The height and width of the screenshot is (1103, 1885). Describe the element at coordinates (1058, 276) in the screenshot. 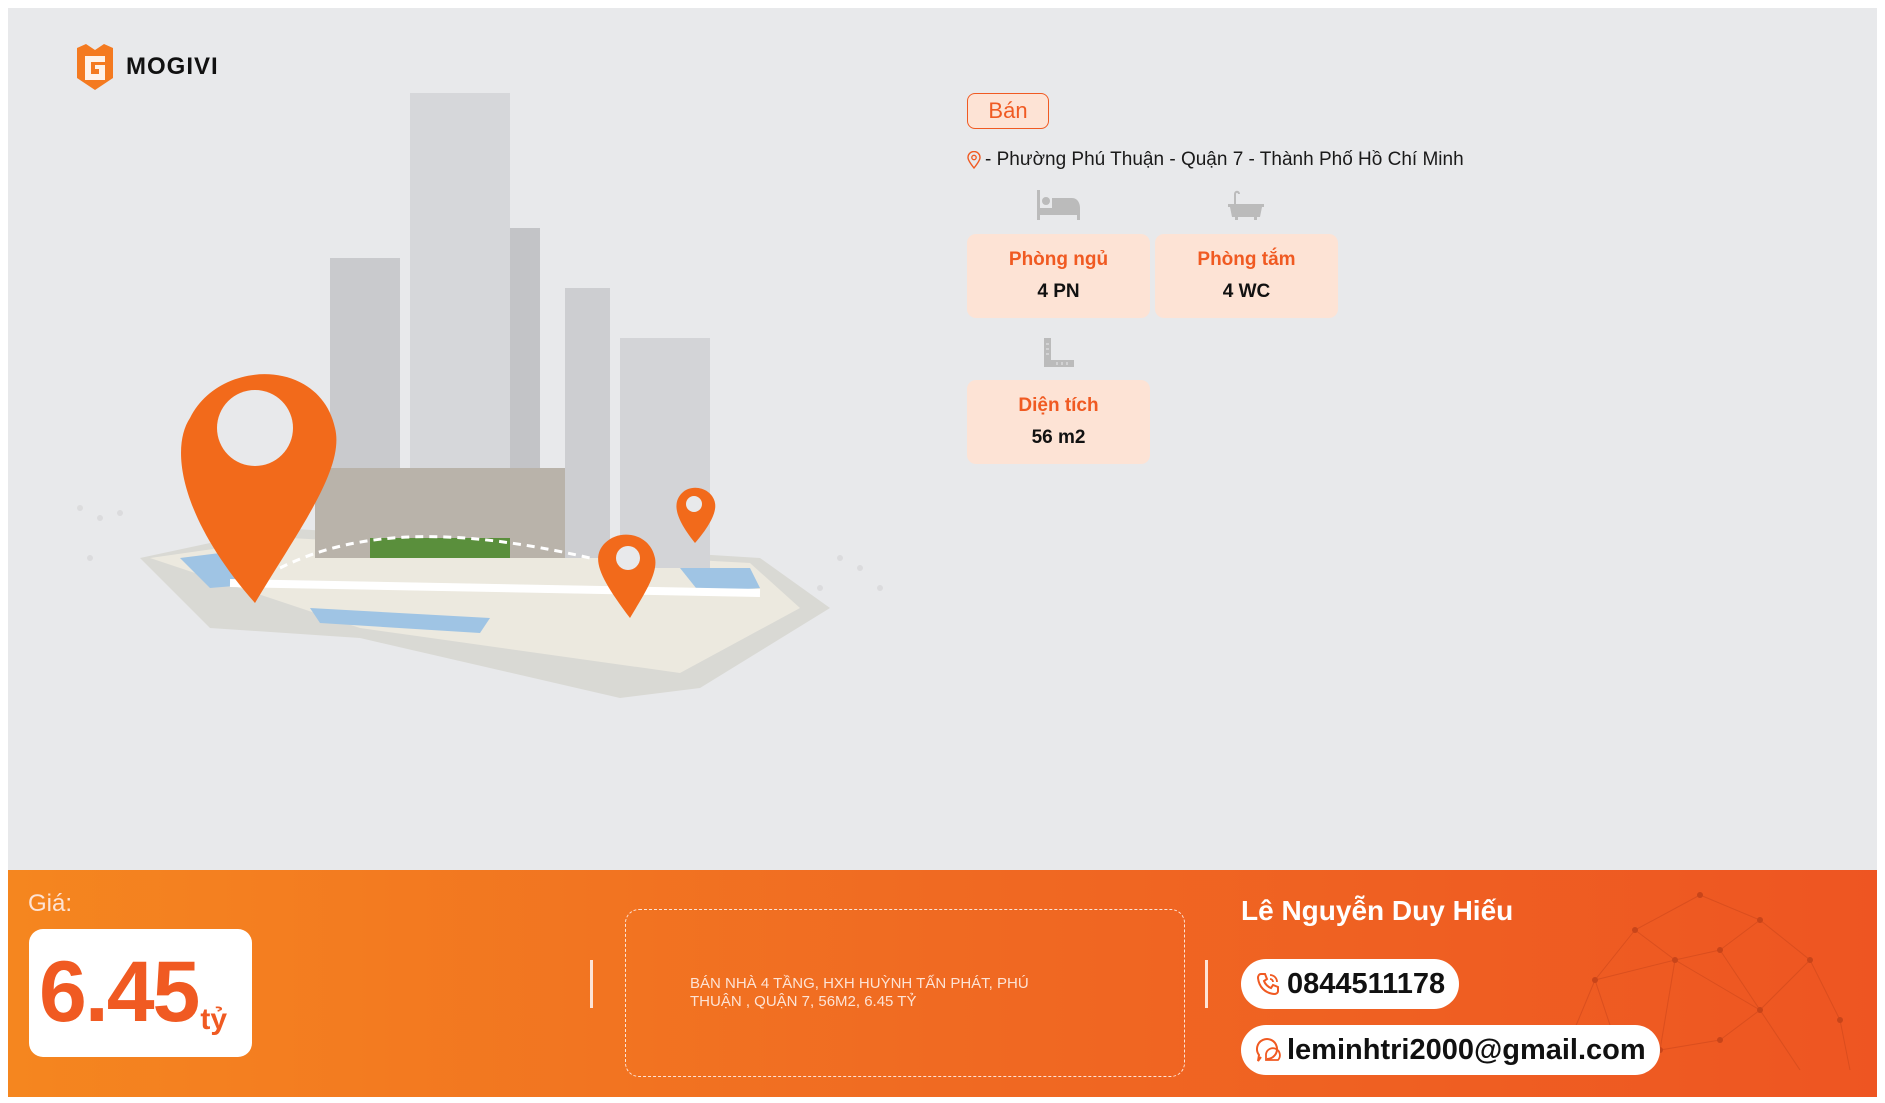

I see `feature-card-bedrooms: Phòng ngủ 4 PN` at that location.